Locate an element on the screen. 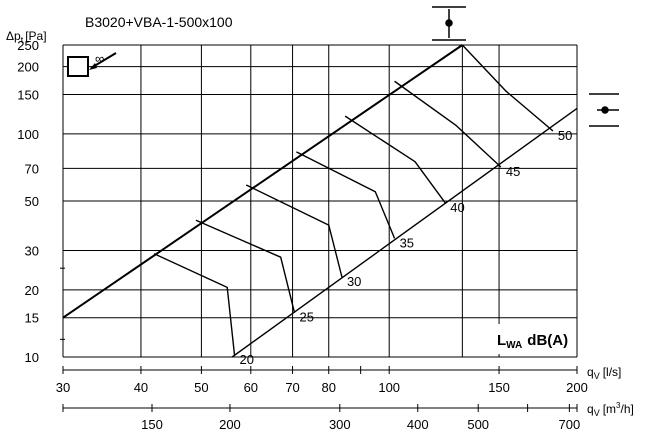  x-tick-label-ls: 30 is located at coordinates (63, 387).